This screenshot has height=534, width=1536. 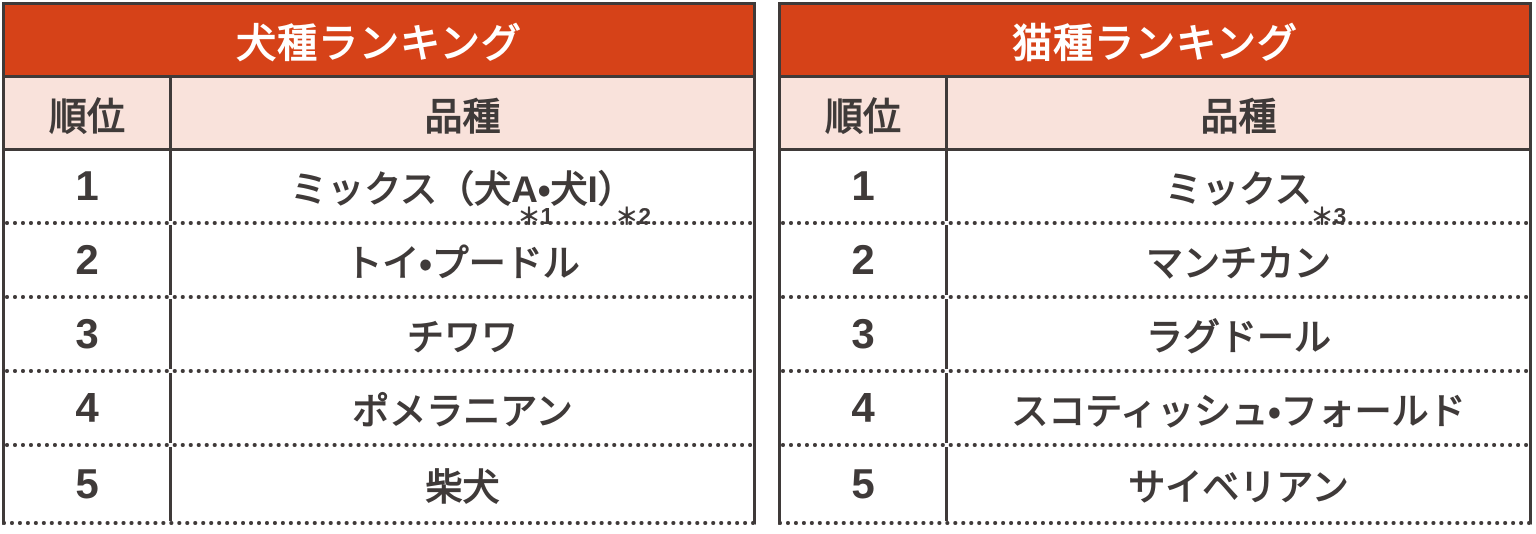 I want to click on table-row: 3 ラグドール, so click(x=1155, y=336).